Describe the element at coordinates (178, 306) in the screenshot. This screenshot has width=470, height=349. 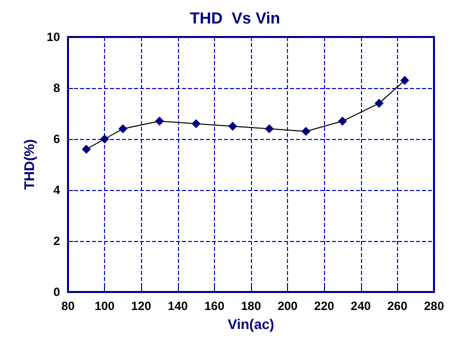
I see `x-tick-label: 140` at that location.